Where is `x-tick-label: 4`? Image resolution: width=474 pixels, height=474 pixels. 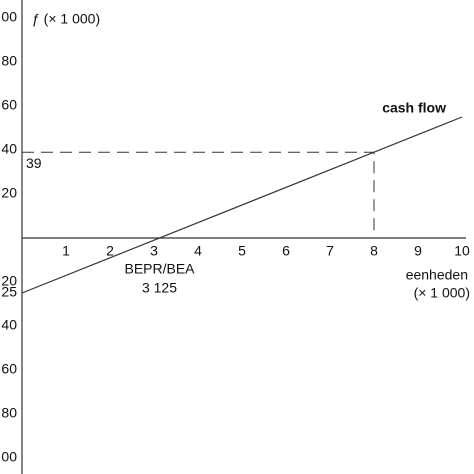
x-tick-label: 4 is located at coordinates (198, 251).